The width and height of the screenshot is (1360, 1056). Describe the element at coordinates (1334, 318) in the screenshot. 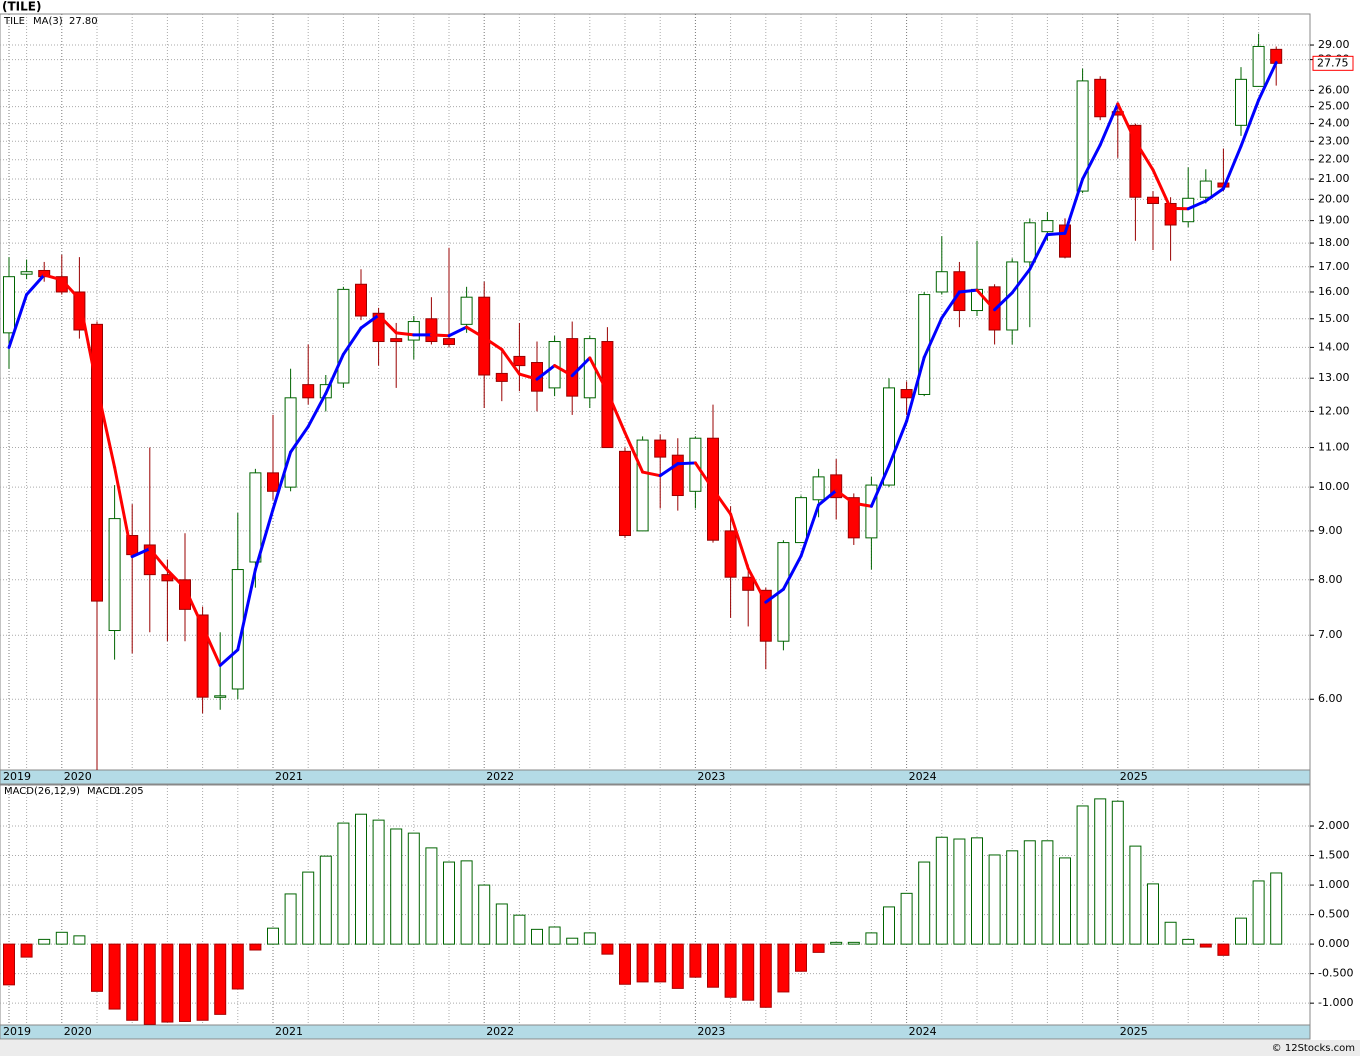

I see `y-tick-label: 15.00` at that location.